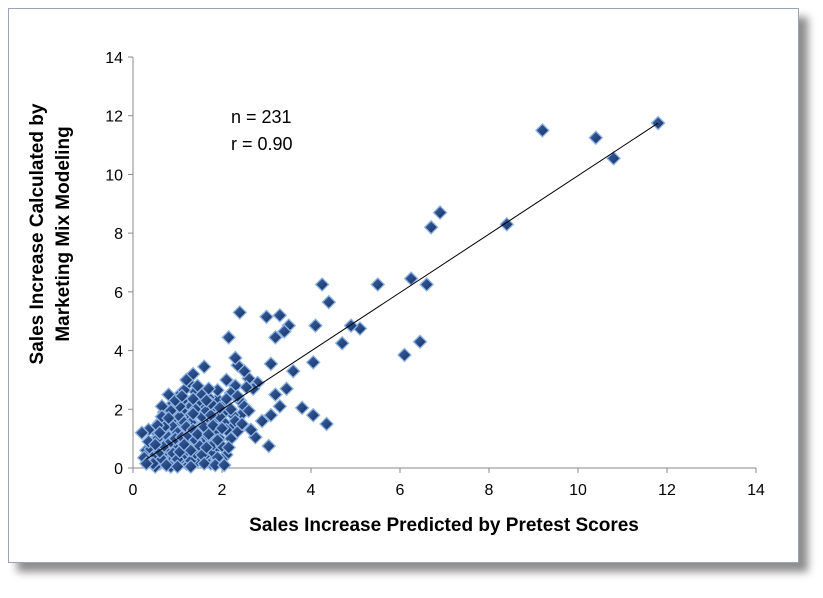  I want to click on y-tick-label: 0, so click(118, 469).